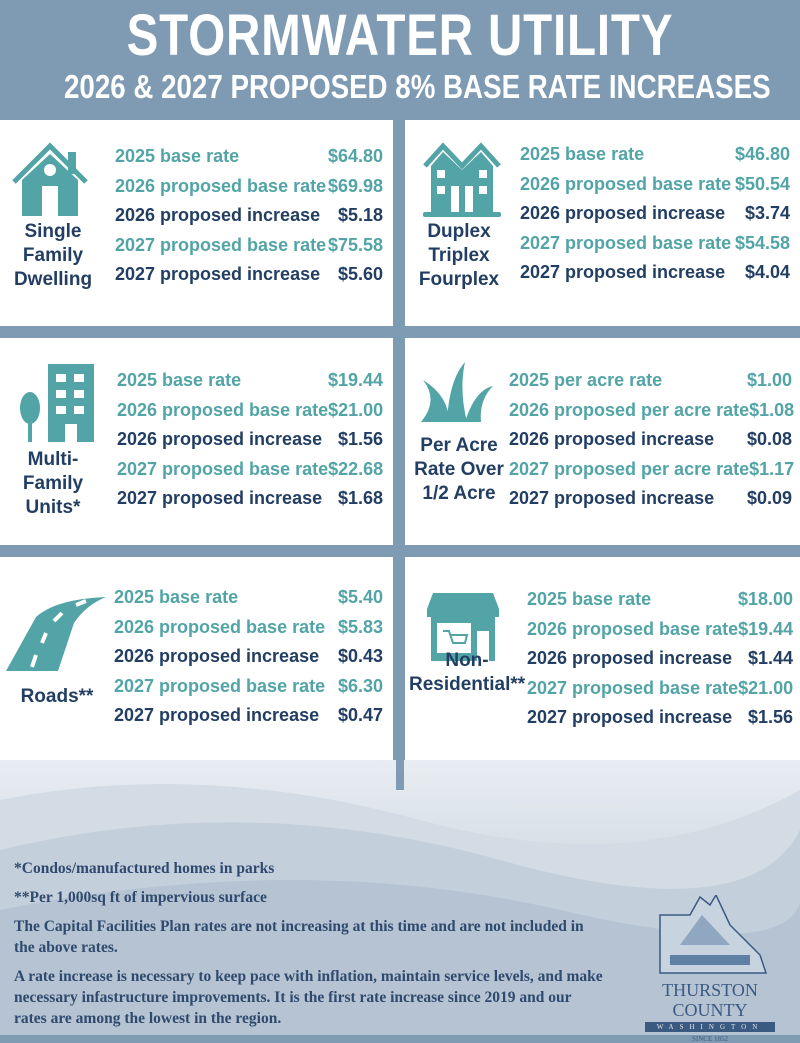 The width and height of the screenshot is (800, 1043). I want to click on rate-value: $5.18, so click(360, 215).